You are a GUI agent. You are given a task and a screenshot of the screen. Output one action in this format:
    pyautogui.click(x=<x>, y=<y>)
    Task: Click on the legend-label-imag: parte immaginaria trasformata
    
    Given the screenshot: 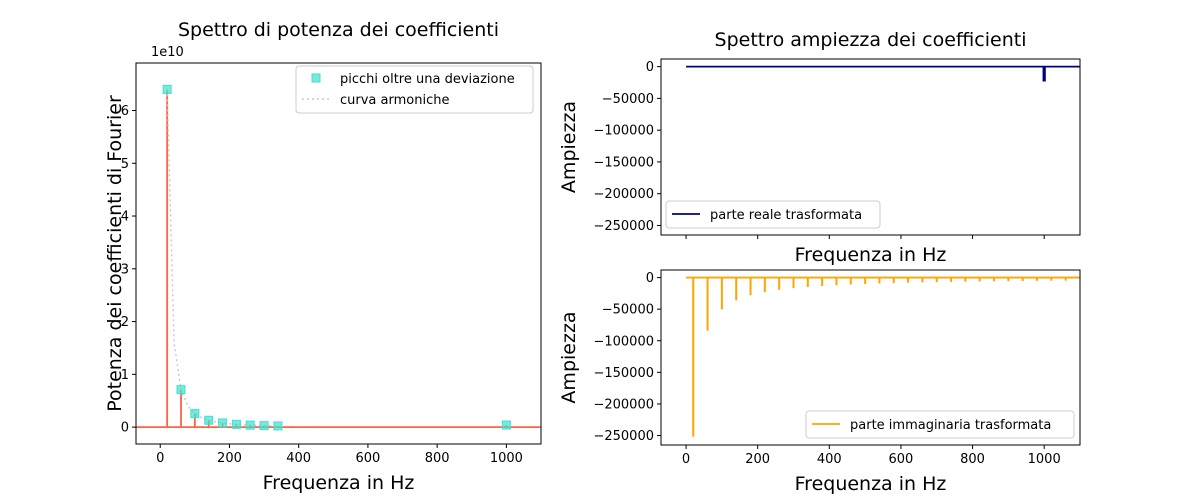 What is the action you would take?
    pyautogui.click(x=950, y=425)
    